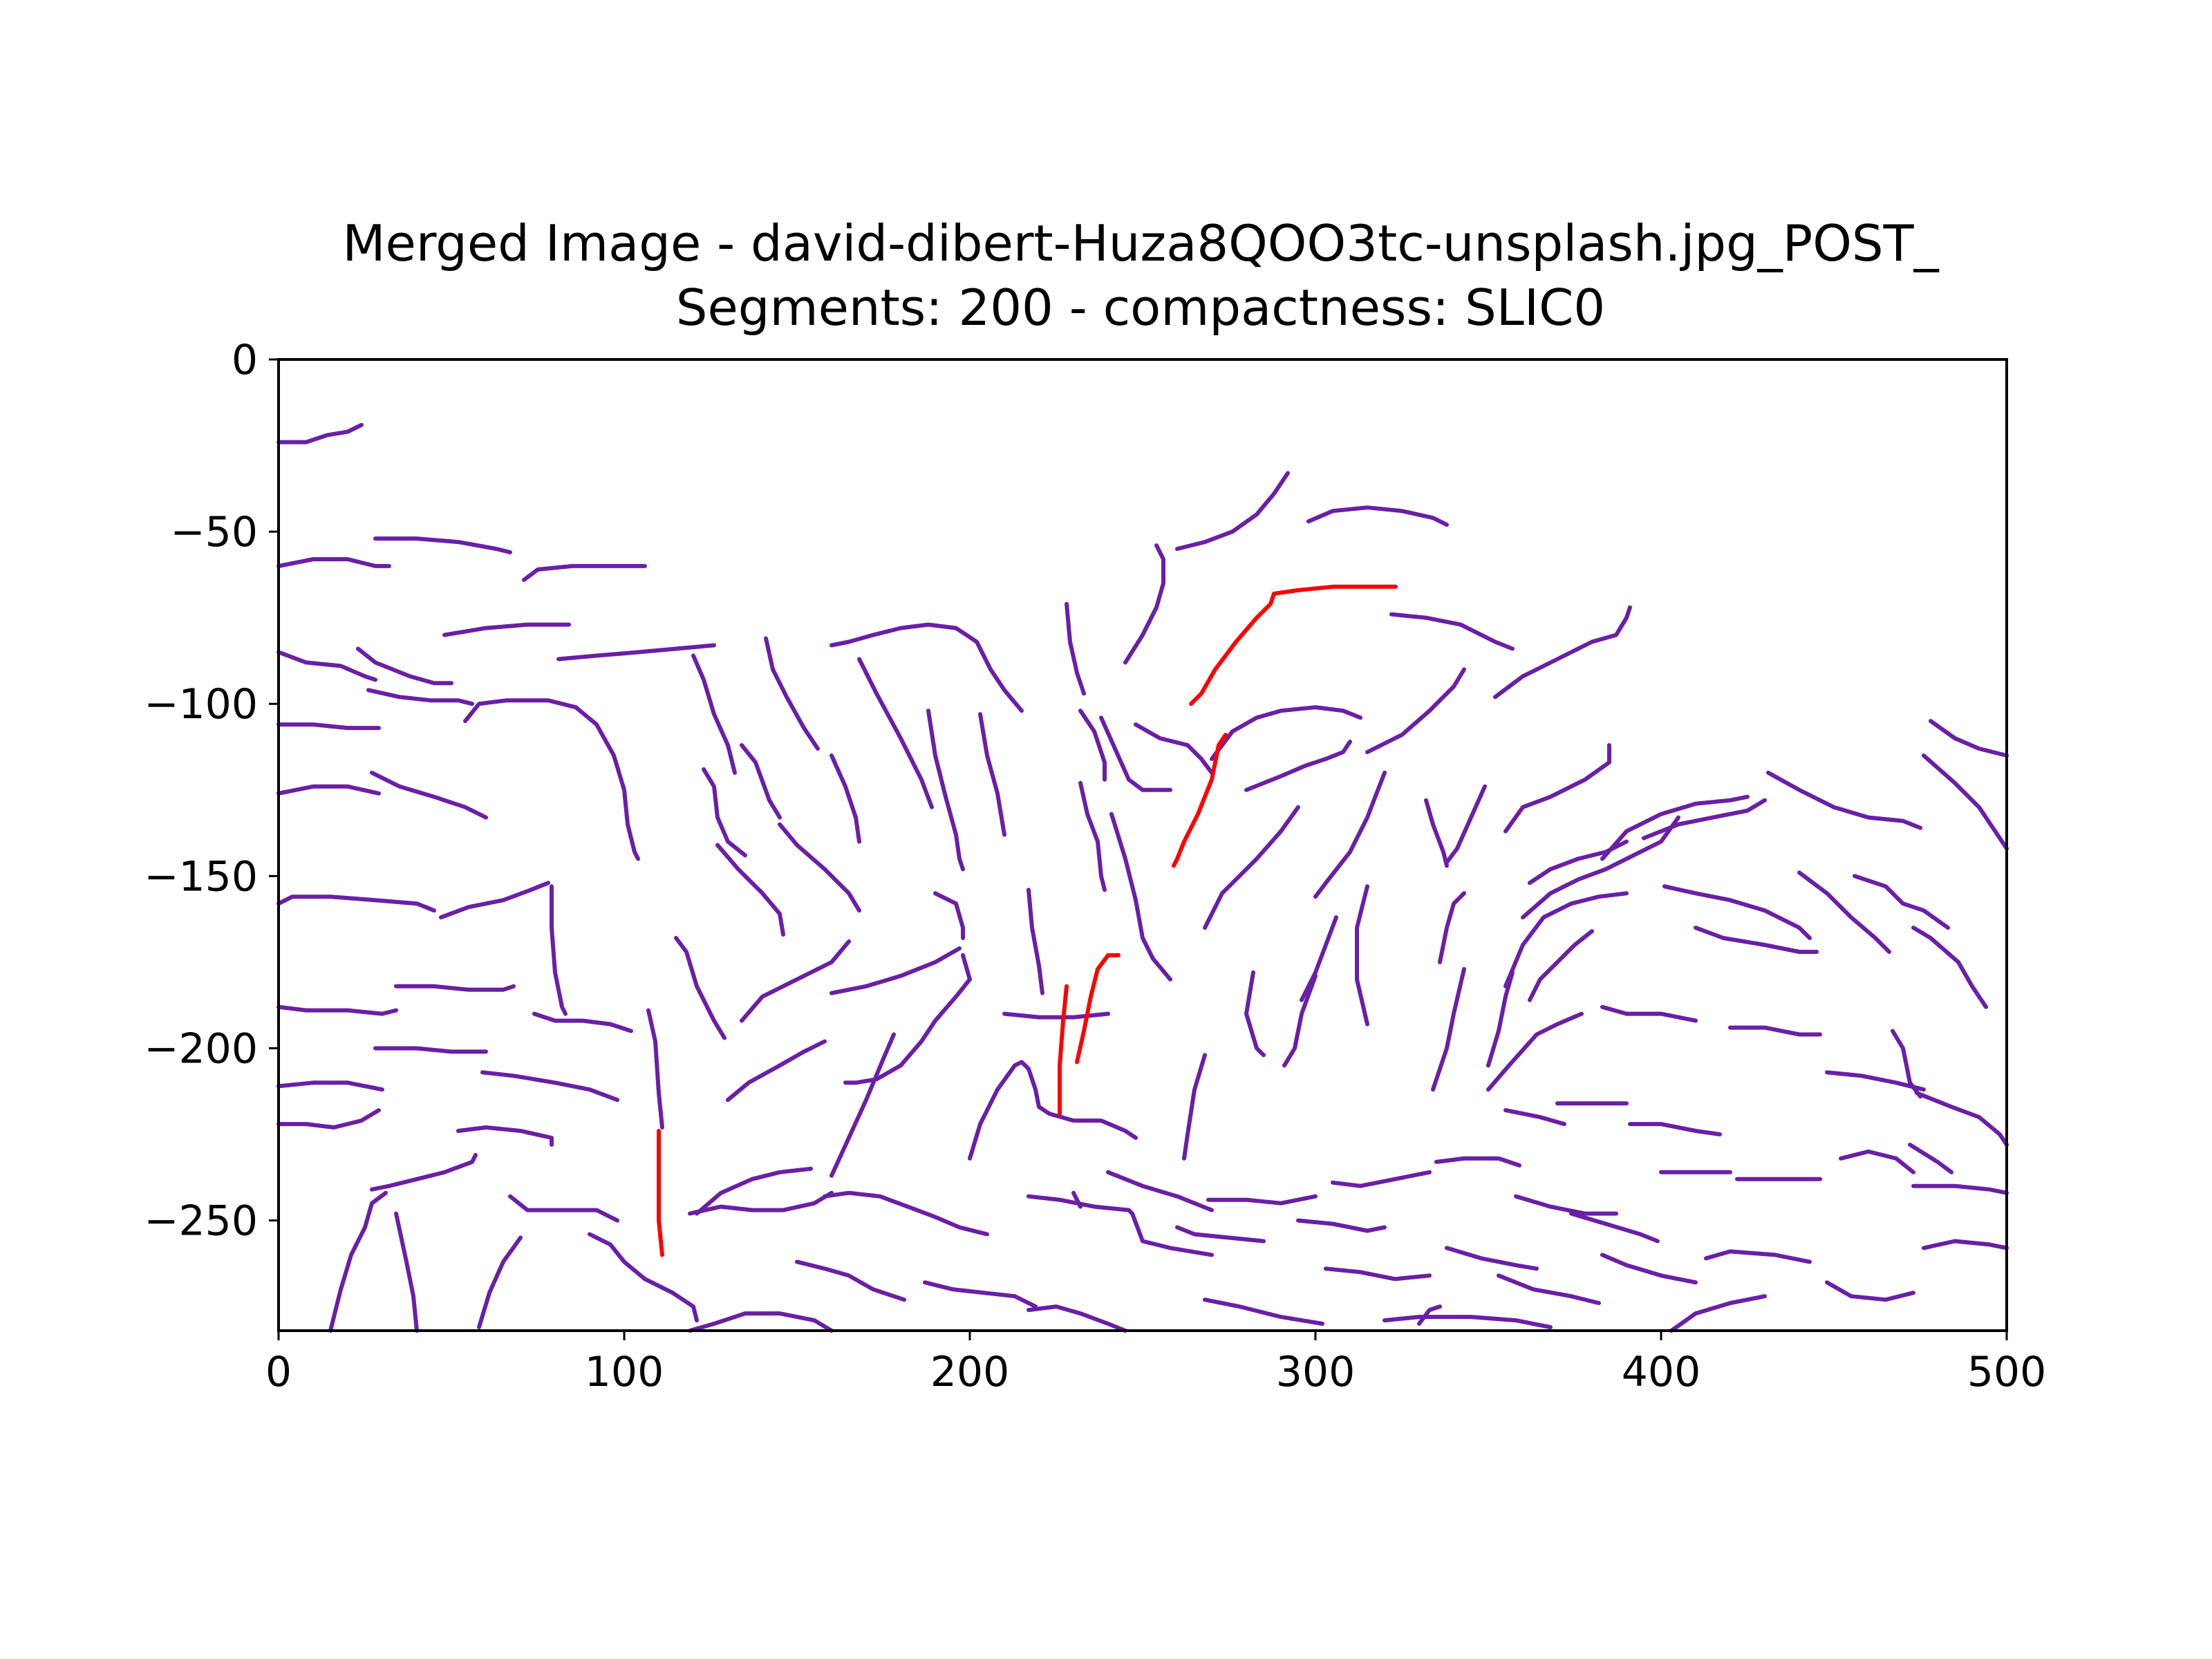  I want to click on x-axis: 0 100 200 300 400 500, so click(1155, 1363).